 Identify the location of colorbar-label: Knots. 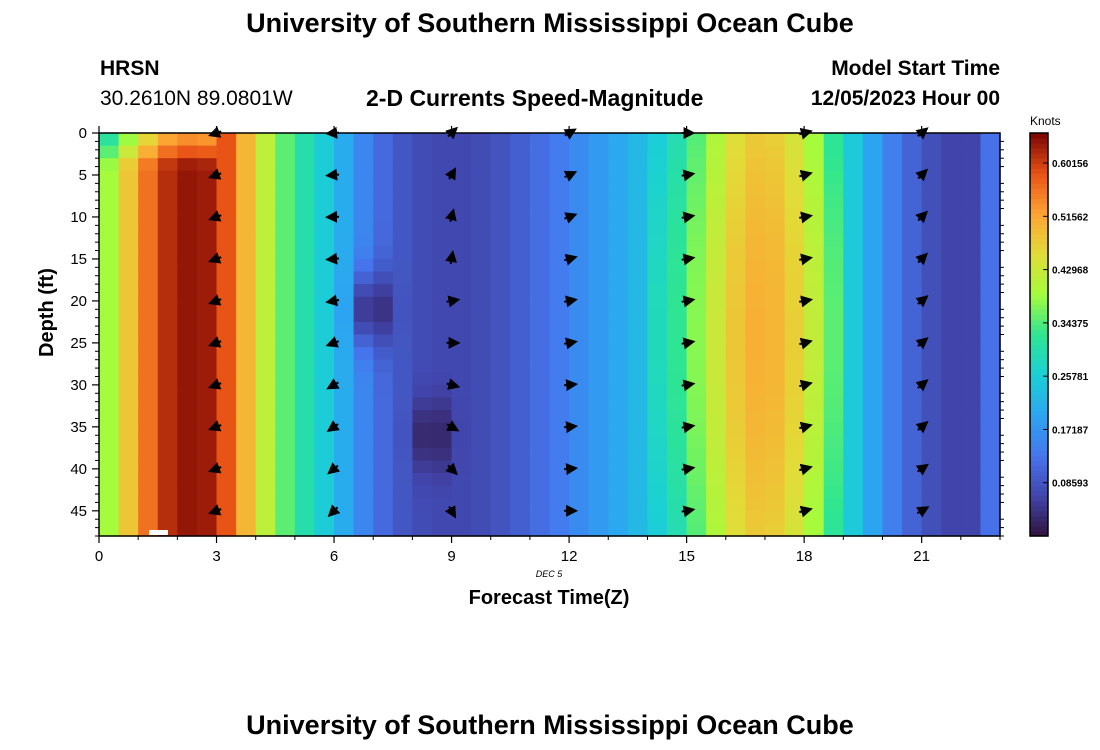
(1045, 121).